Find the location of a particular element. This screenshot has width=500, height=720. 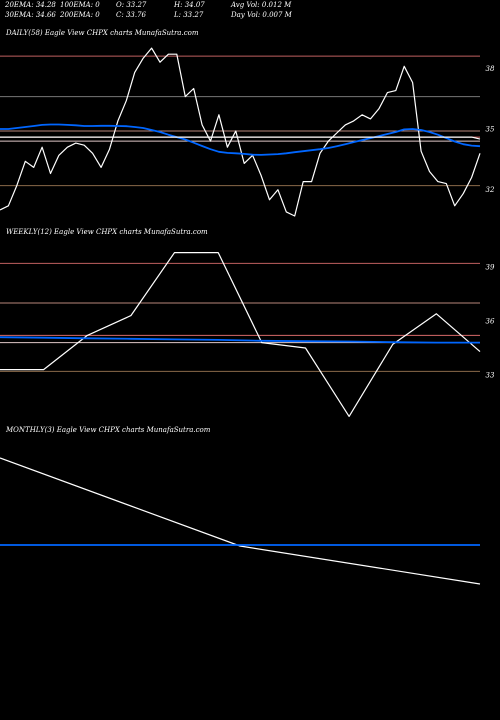

weekly-y-tick-label: 33 is located at coordinates (490, 376).